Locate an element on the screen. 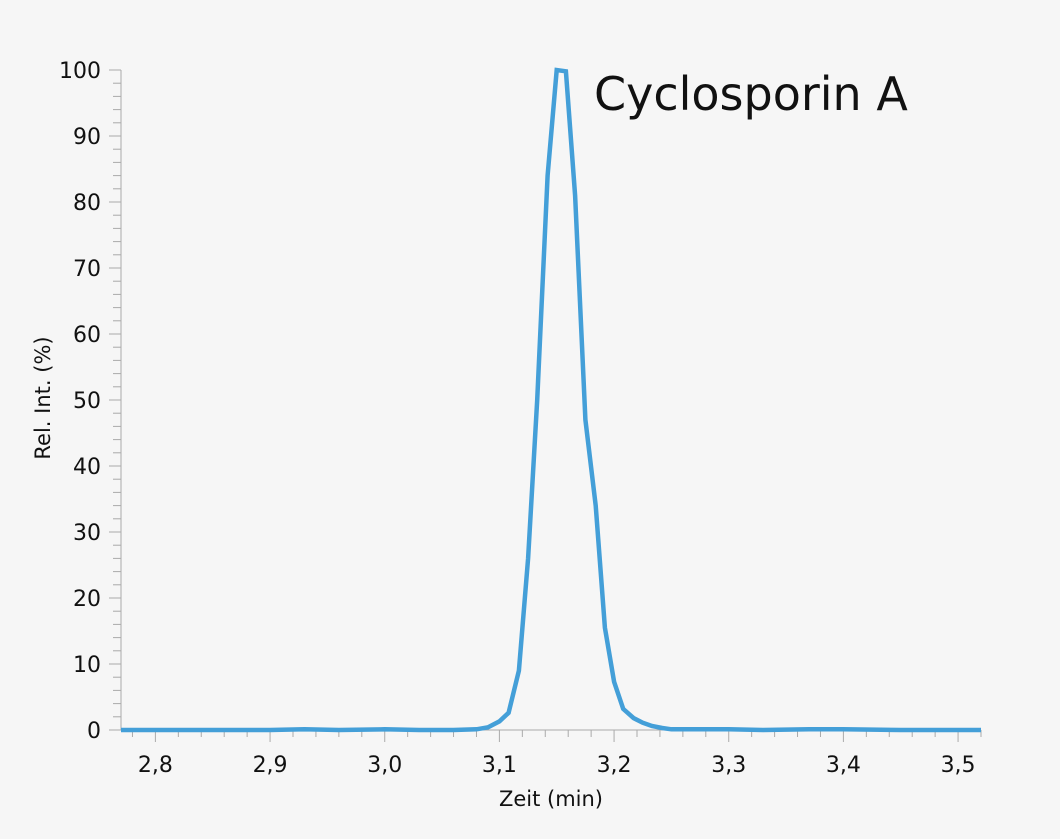 This screenshot has width=1060, height=839. y-tick-label: 90 is located at coordinates (87, 137).